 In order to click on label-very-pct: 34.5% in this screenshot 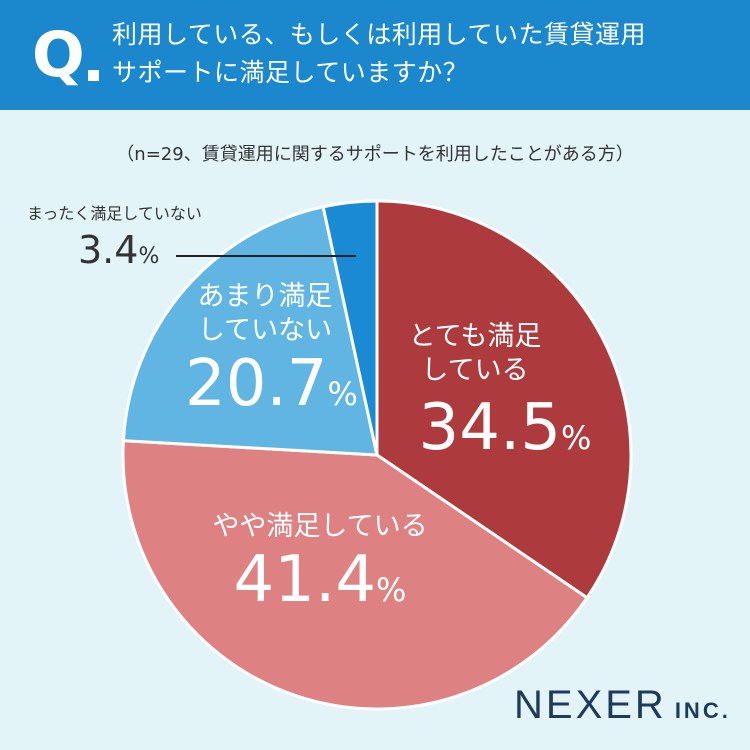, I will do `click(505, 428)`.